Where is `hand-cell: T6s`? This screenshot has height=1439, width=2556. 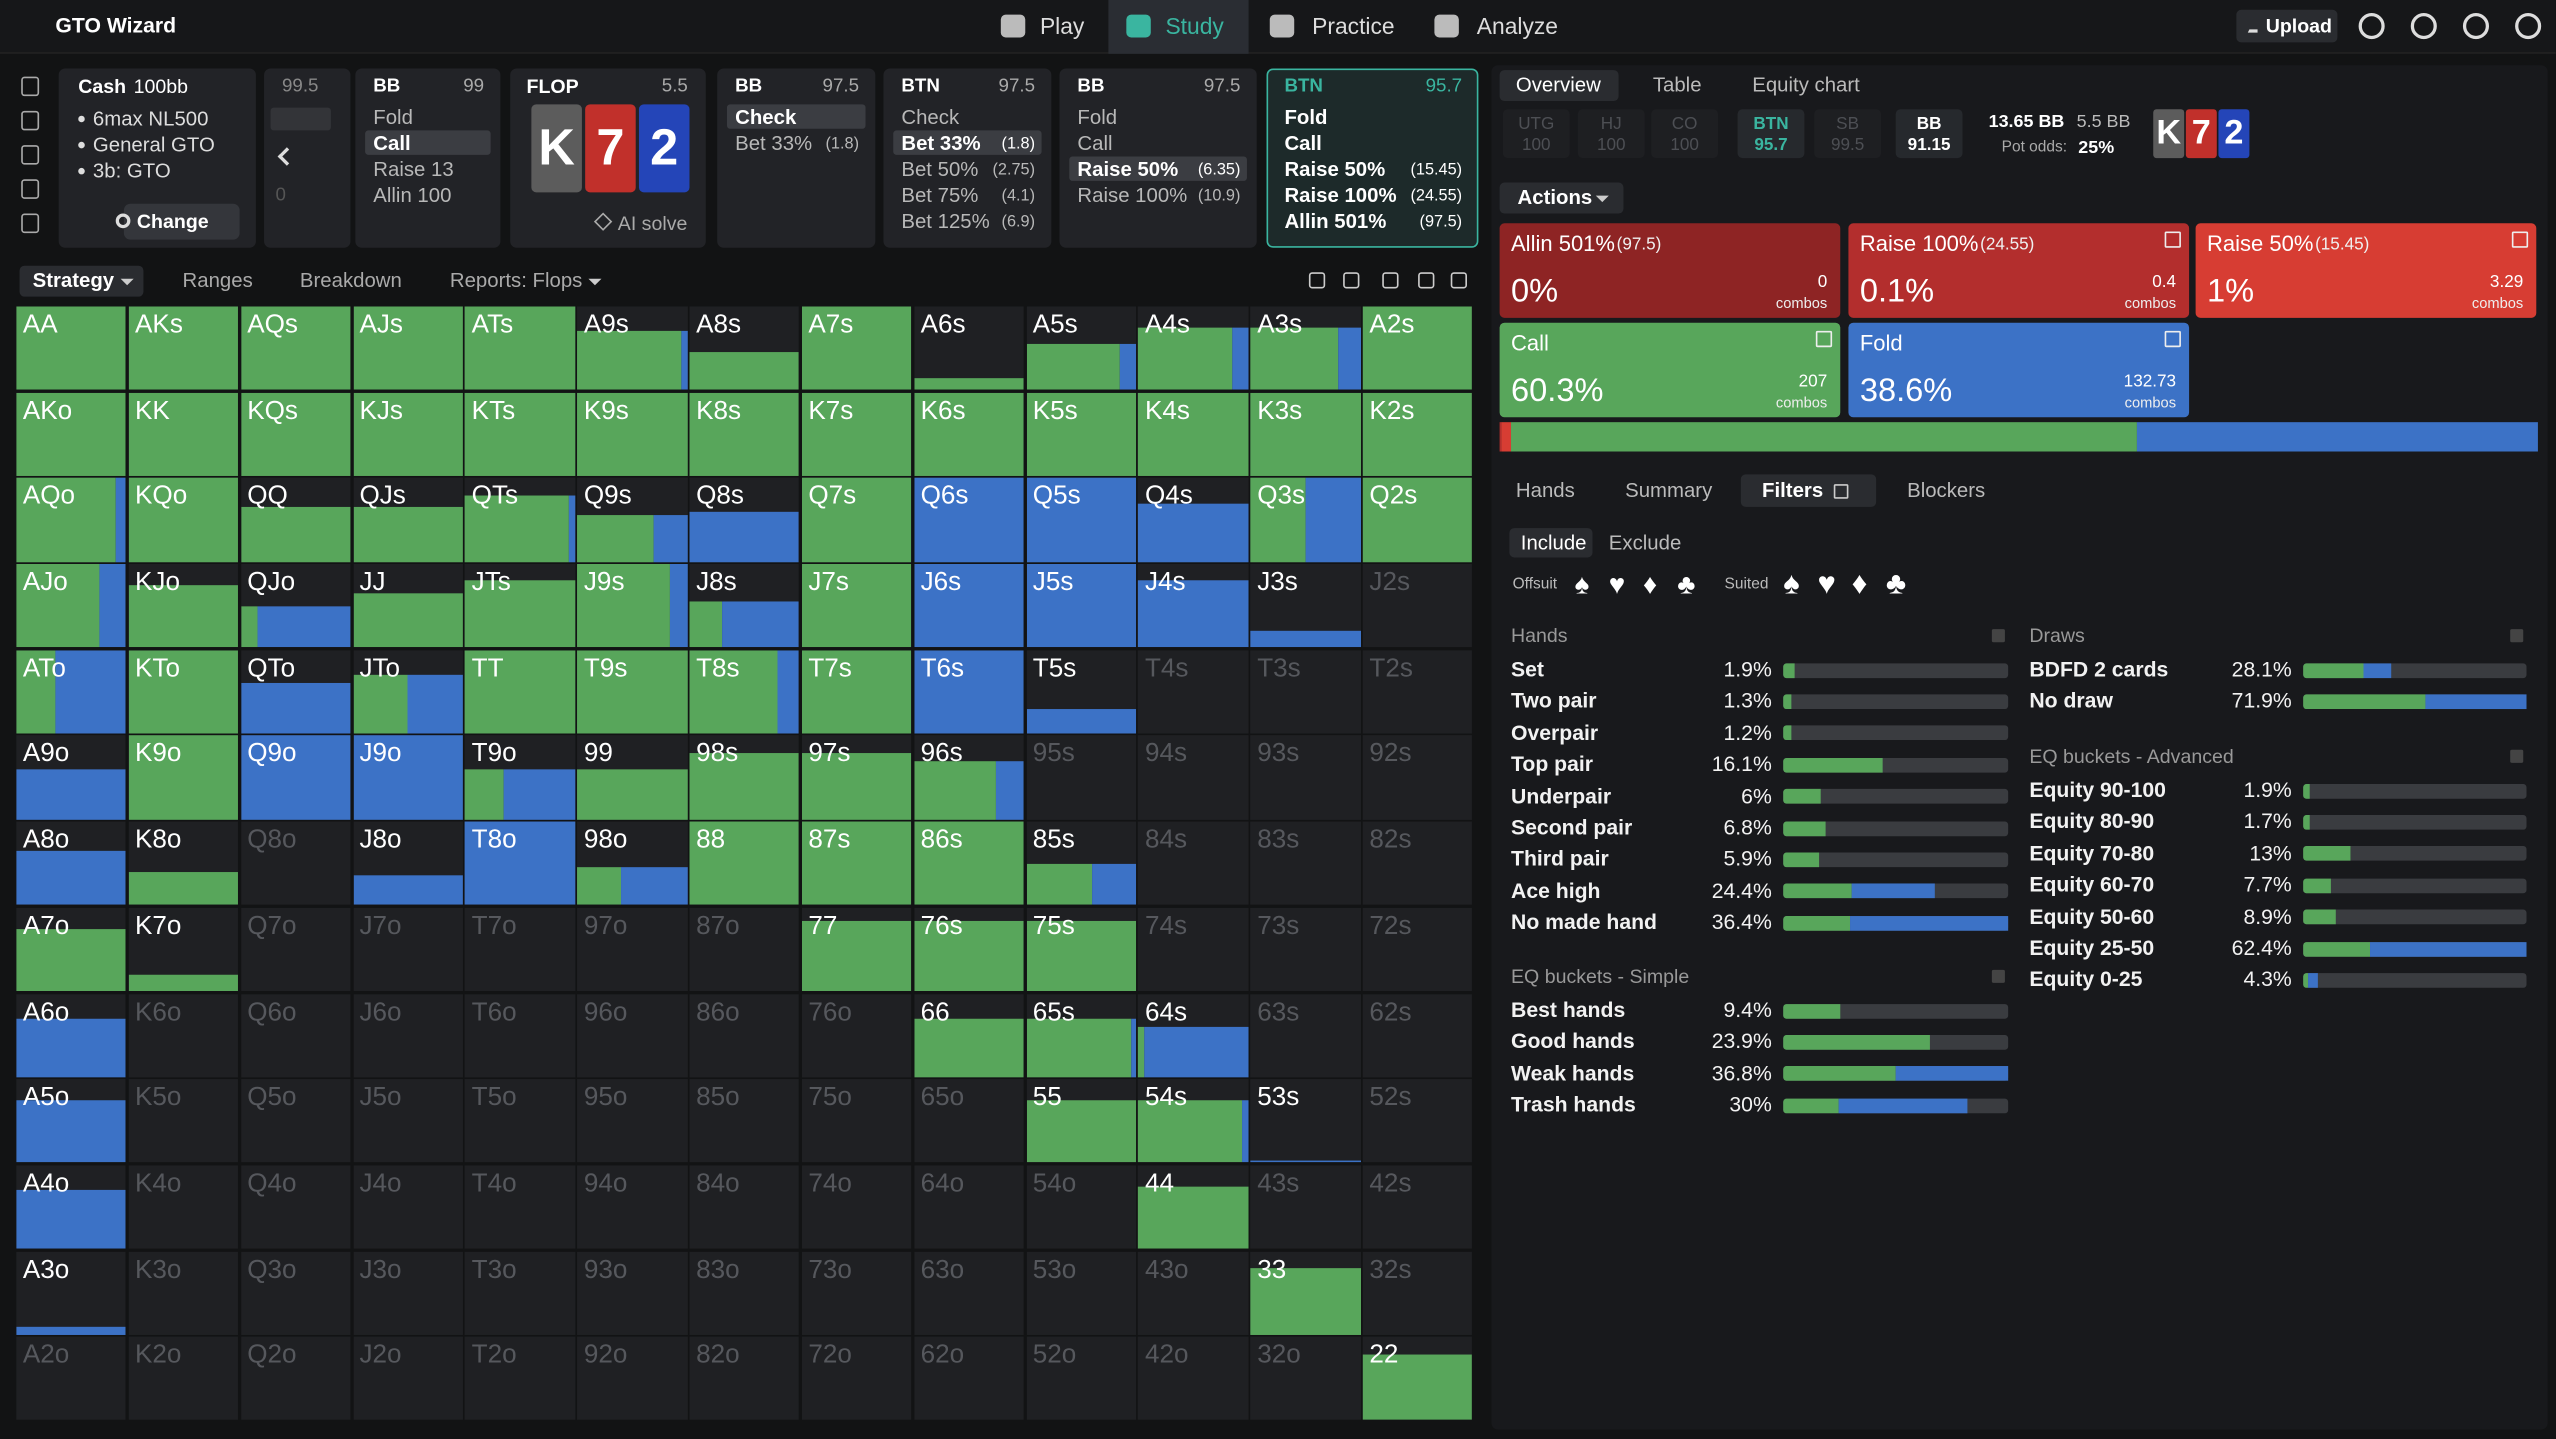
hand-cell: T6s is located at coordinates (969, 691).